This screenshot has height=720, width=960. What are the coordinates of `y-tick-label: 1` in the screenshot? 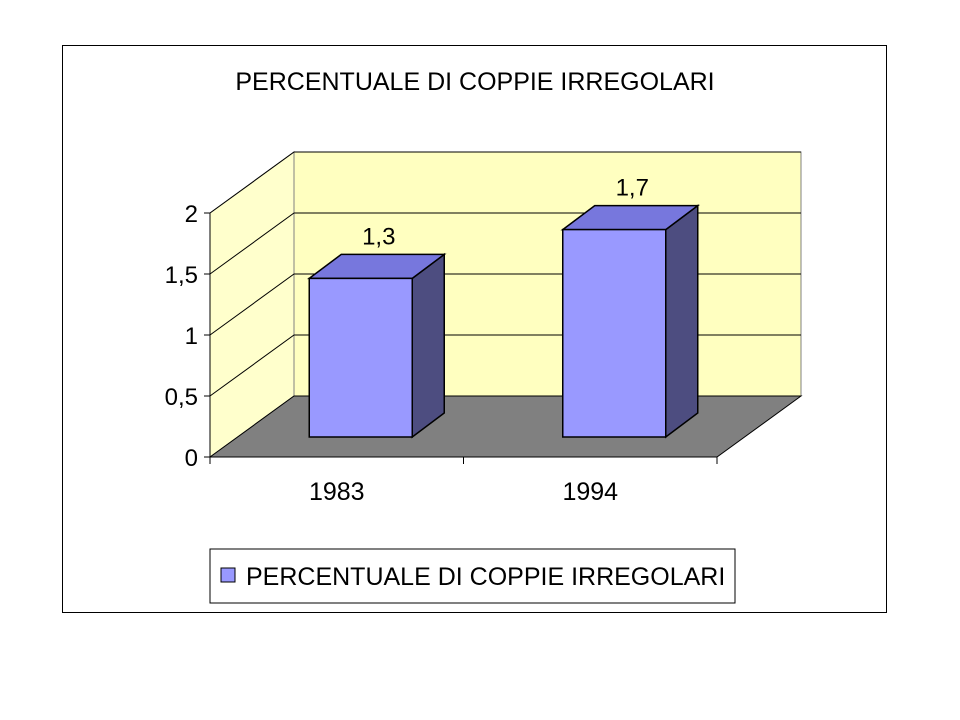 It's located at (191, 336).